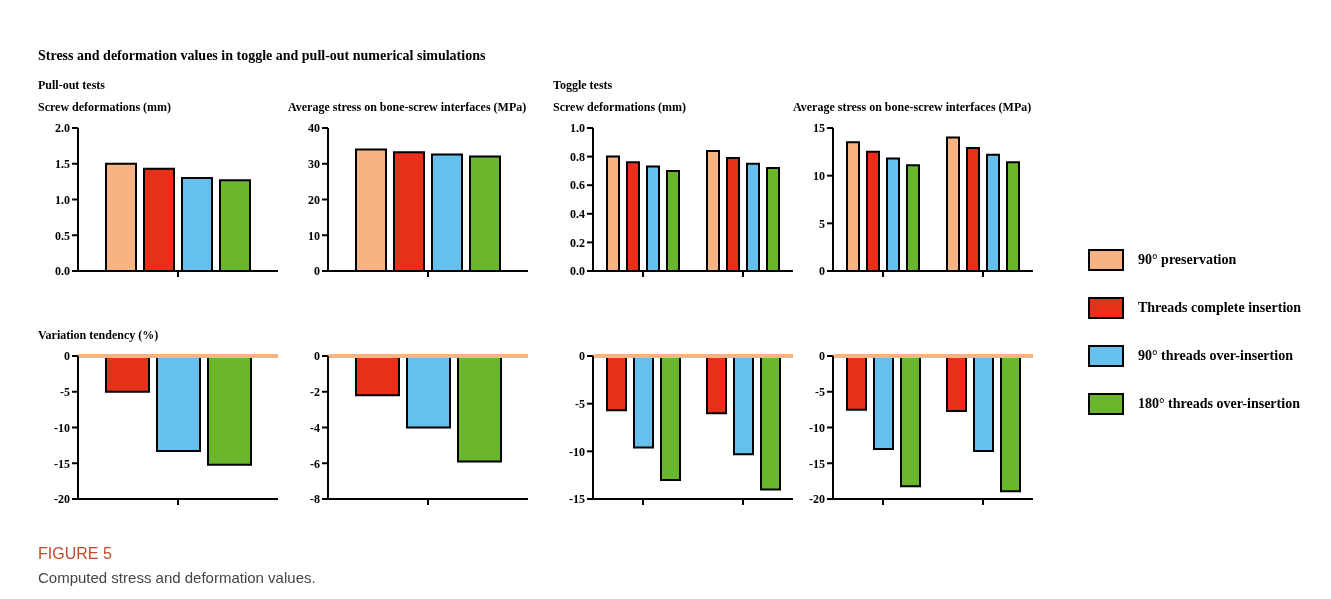 The height and width of the screenshot is (599, 1331). What do you see at coordinates (315, 463) in the screenshot?
I see `y-tick-label: -6` at bounding box center [315, 463].